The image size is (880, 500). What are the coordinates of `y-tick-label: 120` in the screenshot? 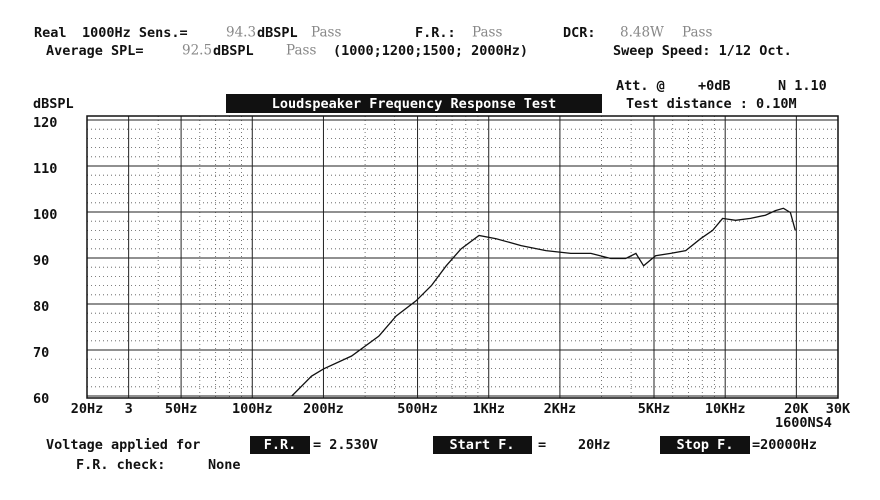 It's located at (45, 123).